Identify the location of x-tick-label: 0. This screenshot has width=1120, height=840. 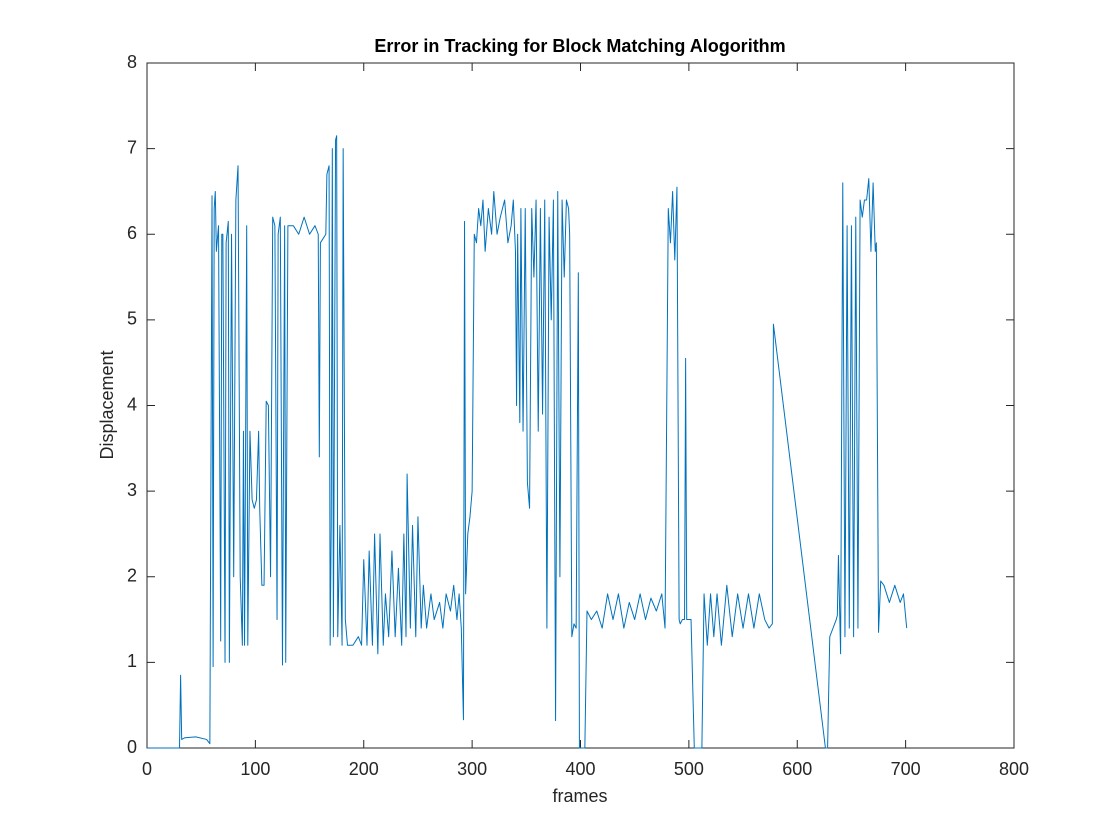
(147, 769).